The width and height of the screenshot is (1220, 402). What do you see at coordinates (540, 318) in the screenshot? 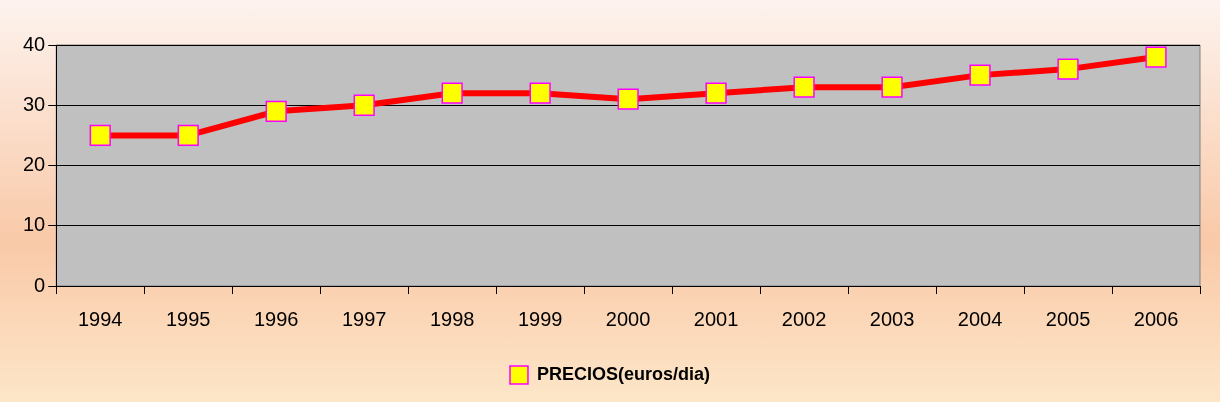
I see `x-tick-label: 1999` at bounding box center [540, 318].